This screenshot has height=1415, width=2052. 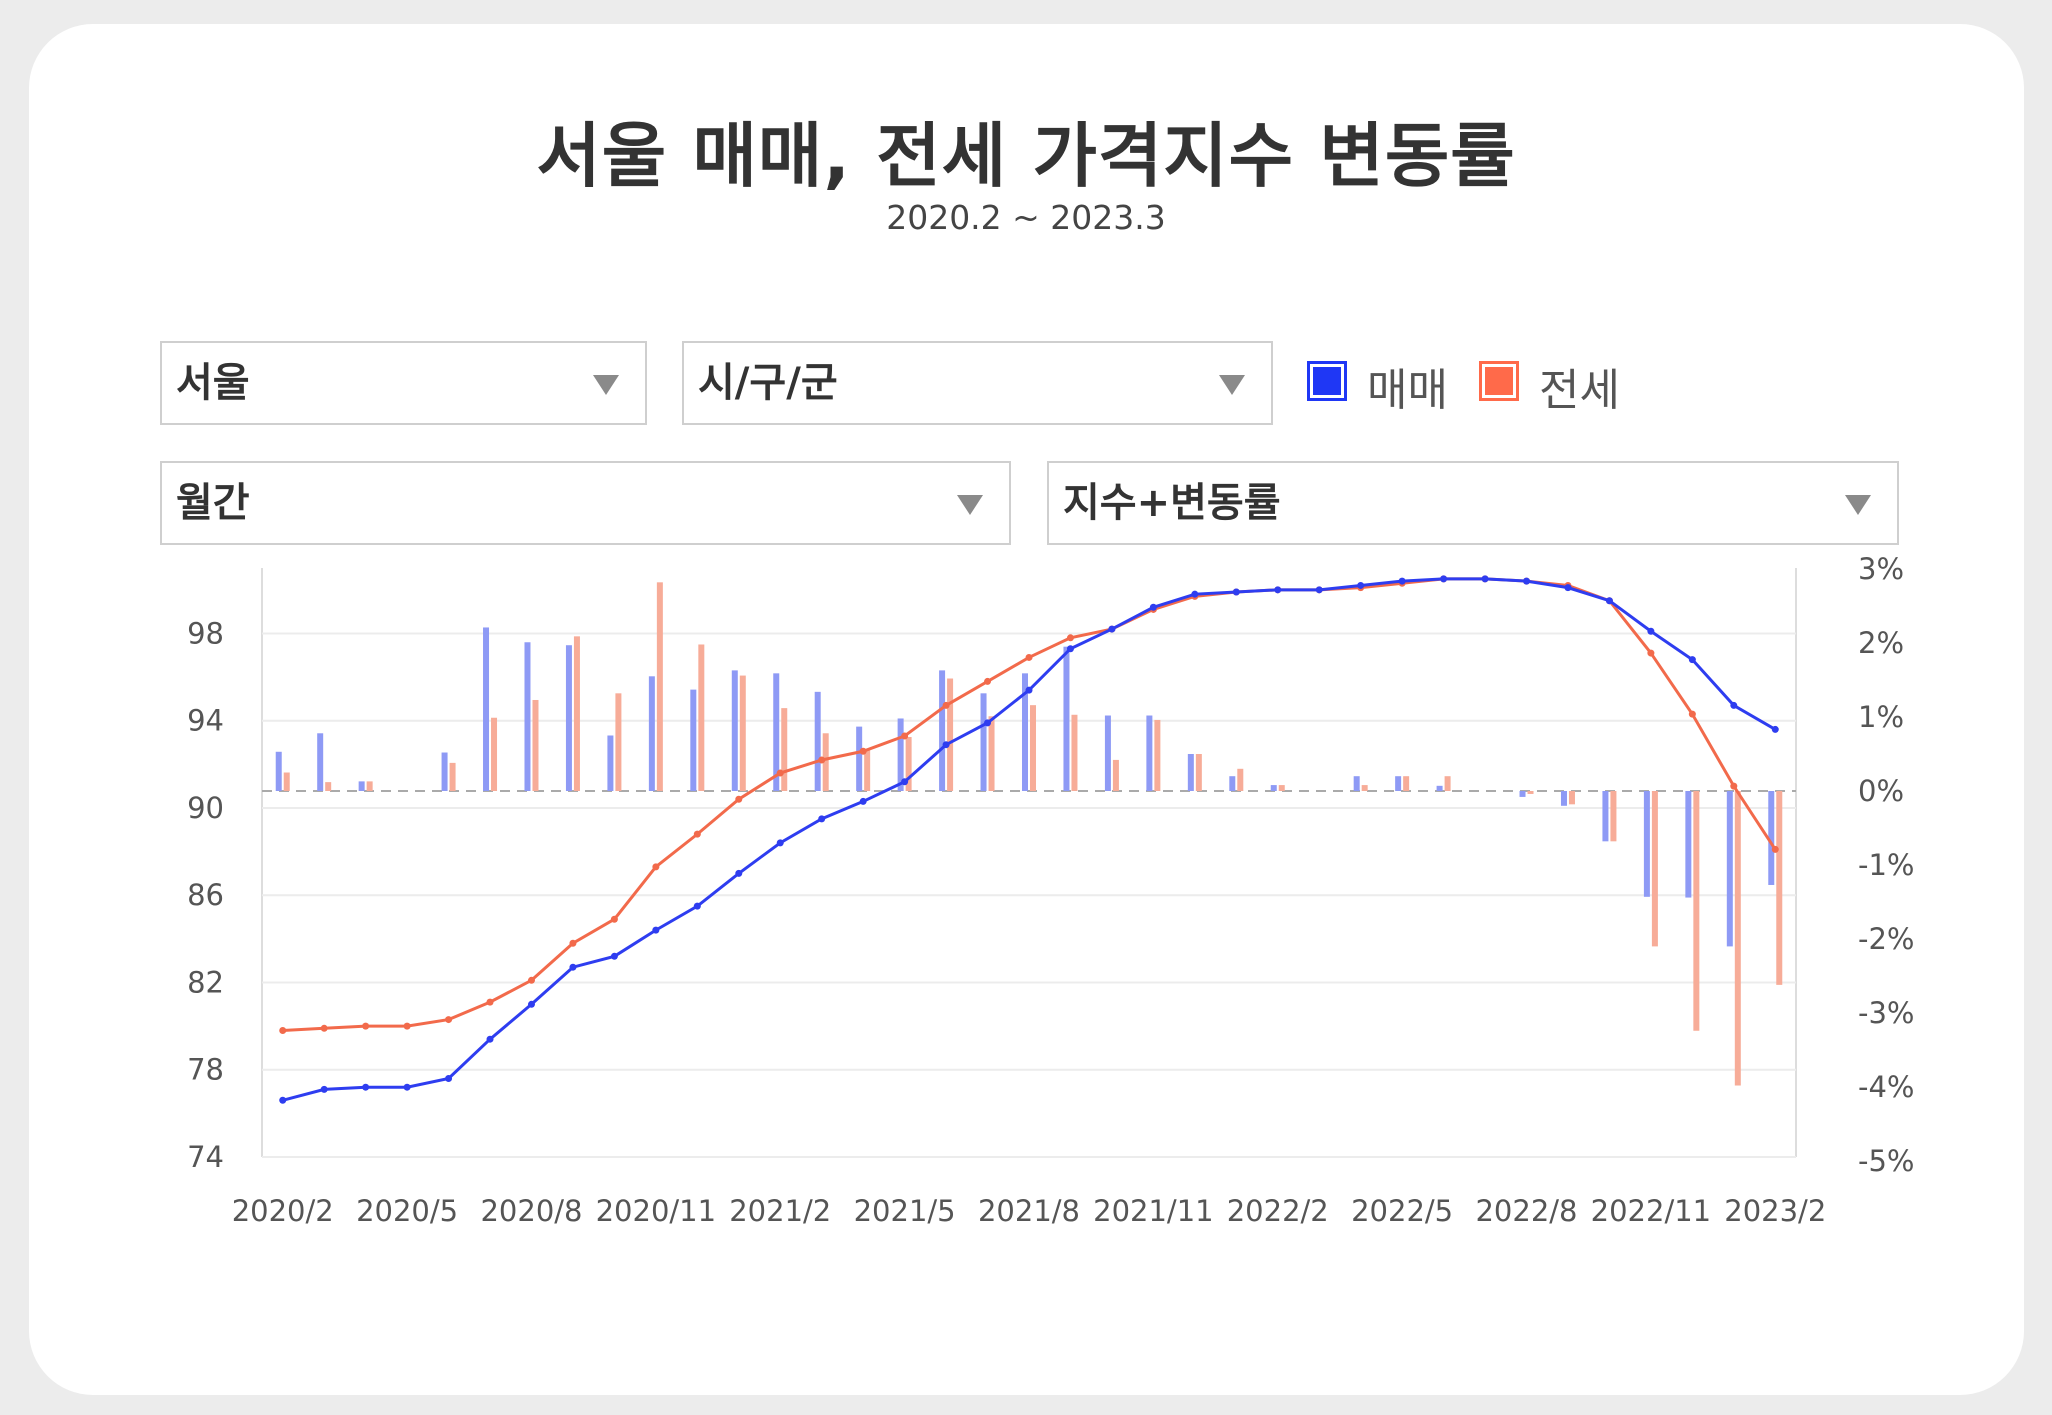 I want to click on x-tick-label: 2020/8, so click(x=531, y=1211).